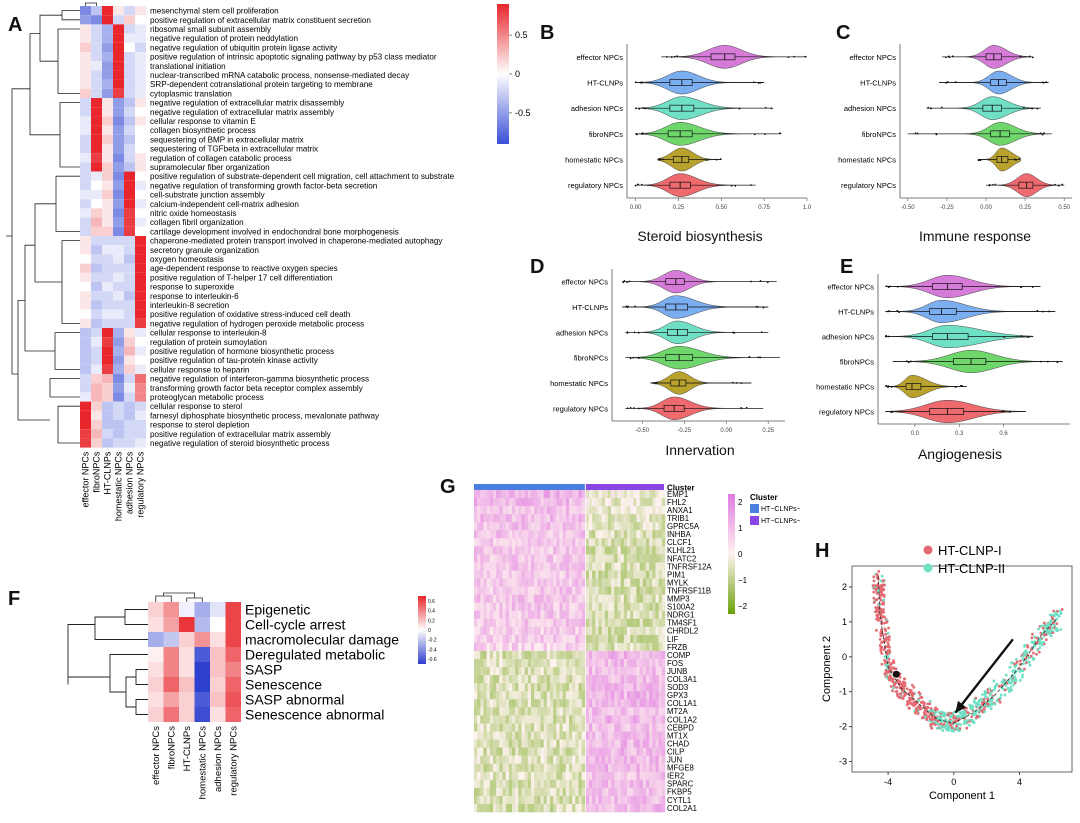 This screenshot has width=1080, height=823. What do you see at coordinates (676, 574) in the screenshot?
I see `gene-label: PIM1` at bounding box center [676, 574].